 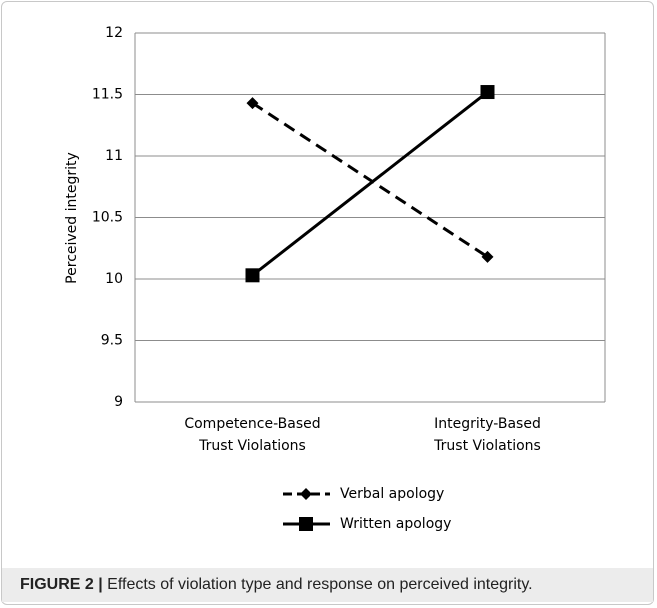 I want to click on x-tick-label-line: Integrity-Based, so click(x=487, y=424).